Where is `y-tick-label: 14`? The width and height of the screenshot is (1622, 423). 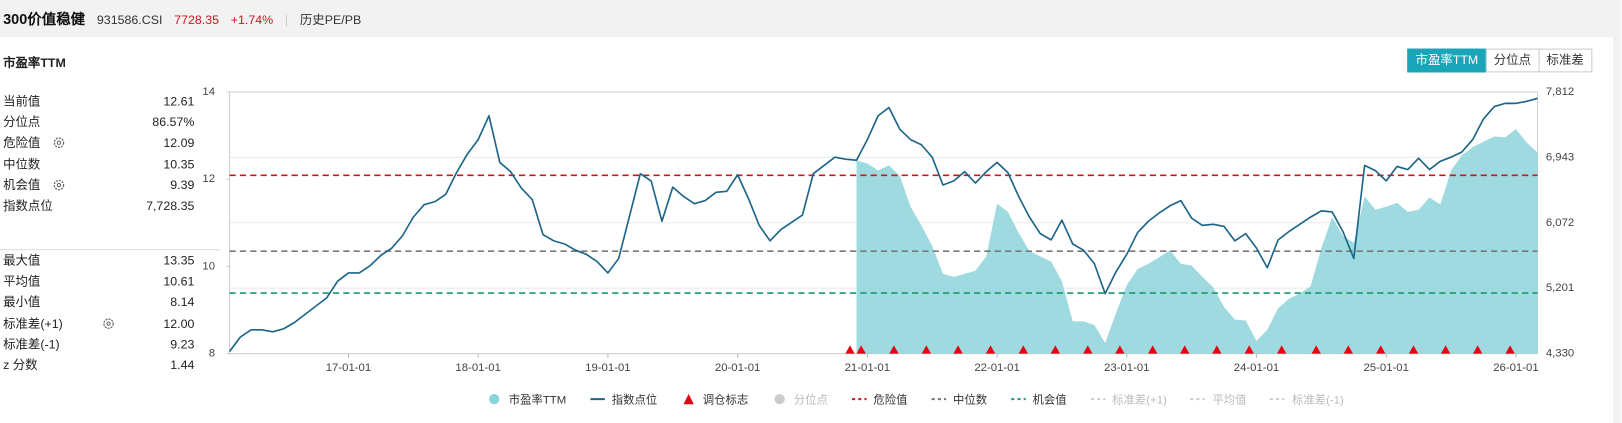
y-tick-label: 14 is located at coordinates (208, 92).